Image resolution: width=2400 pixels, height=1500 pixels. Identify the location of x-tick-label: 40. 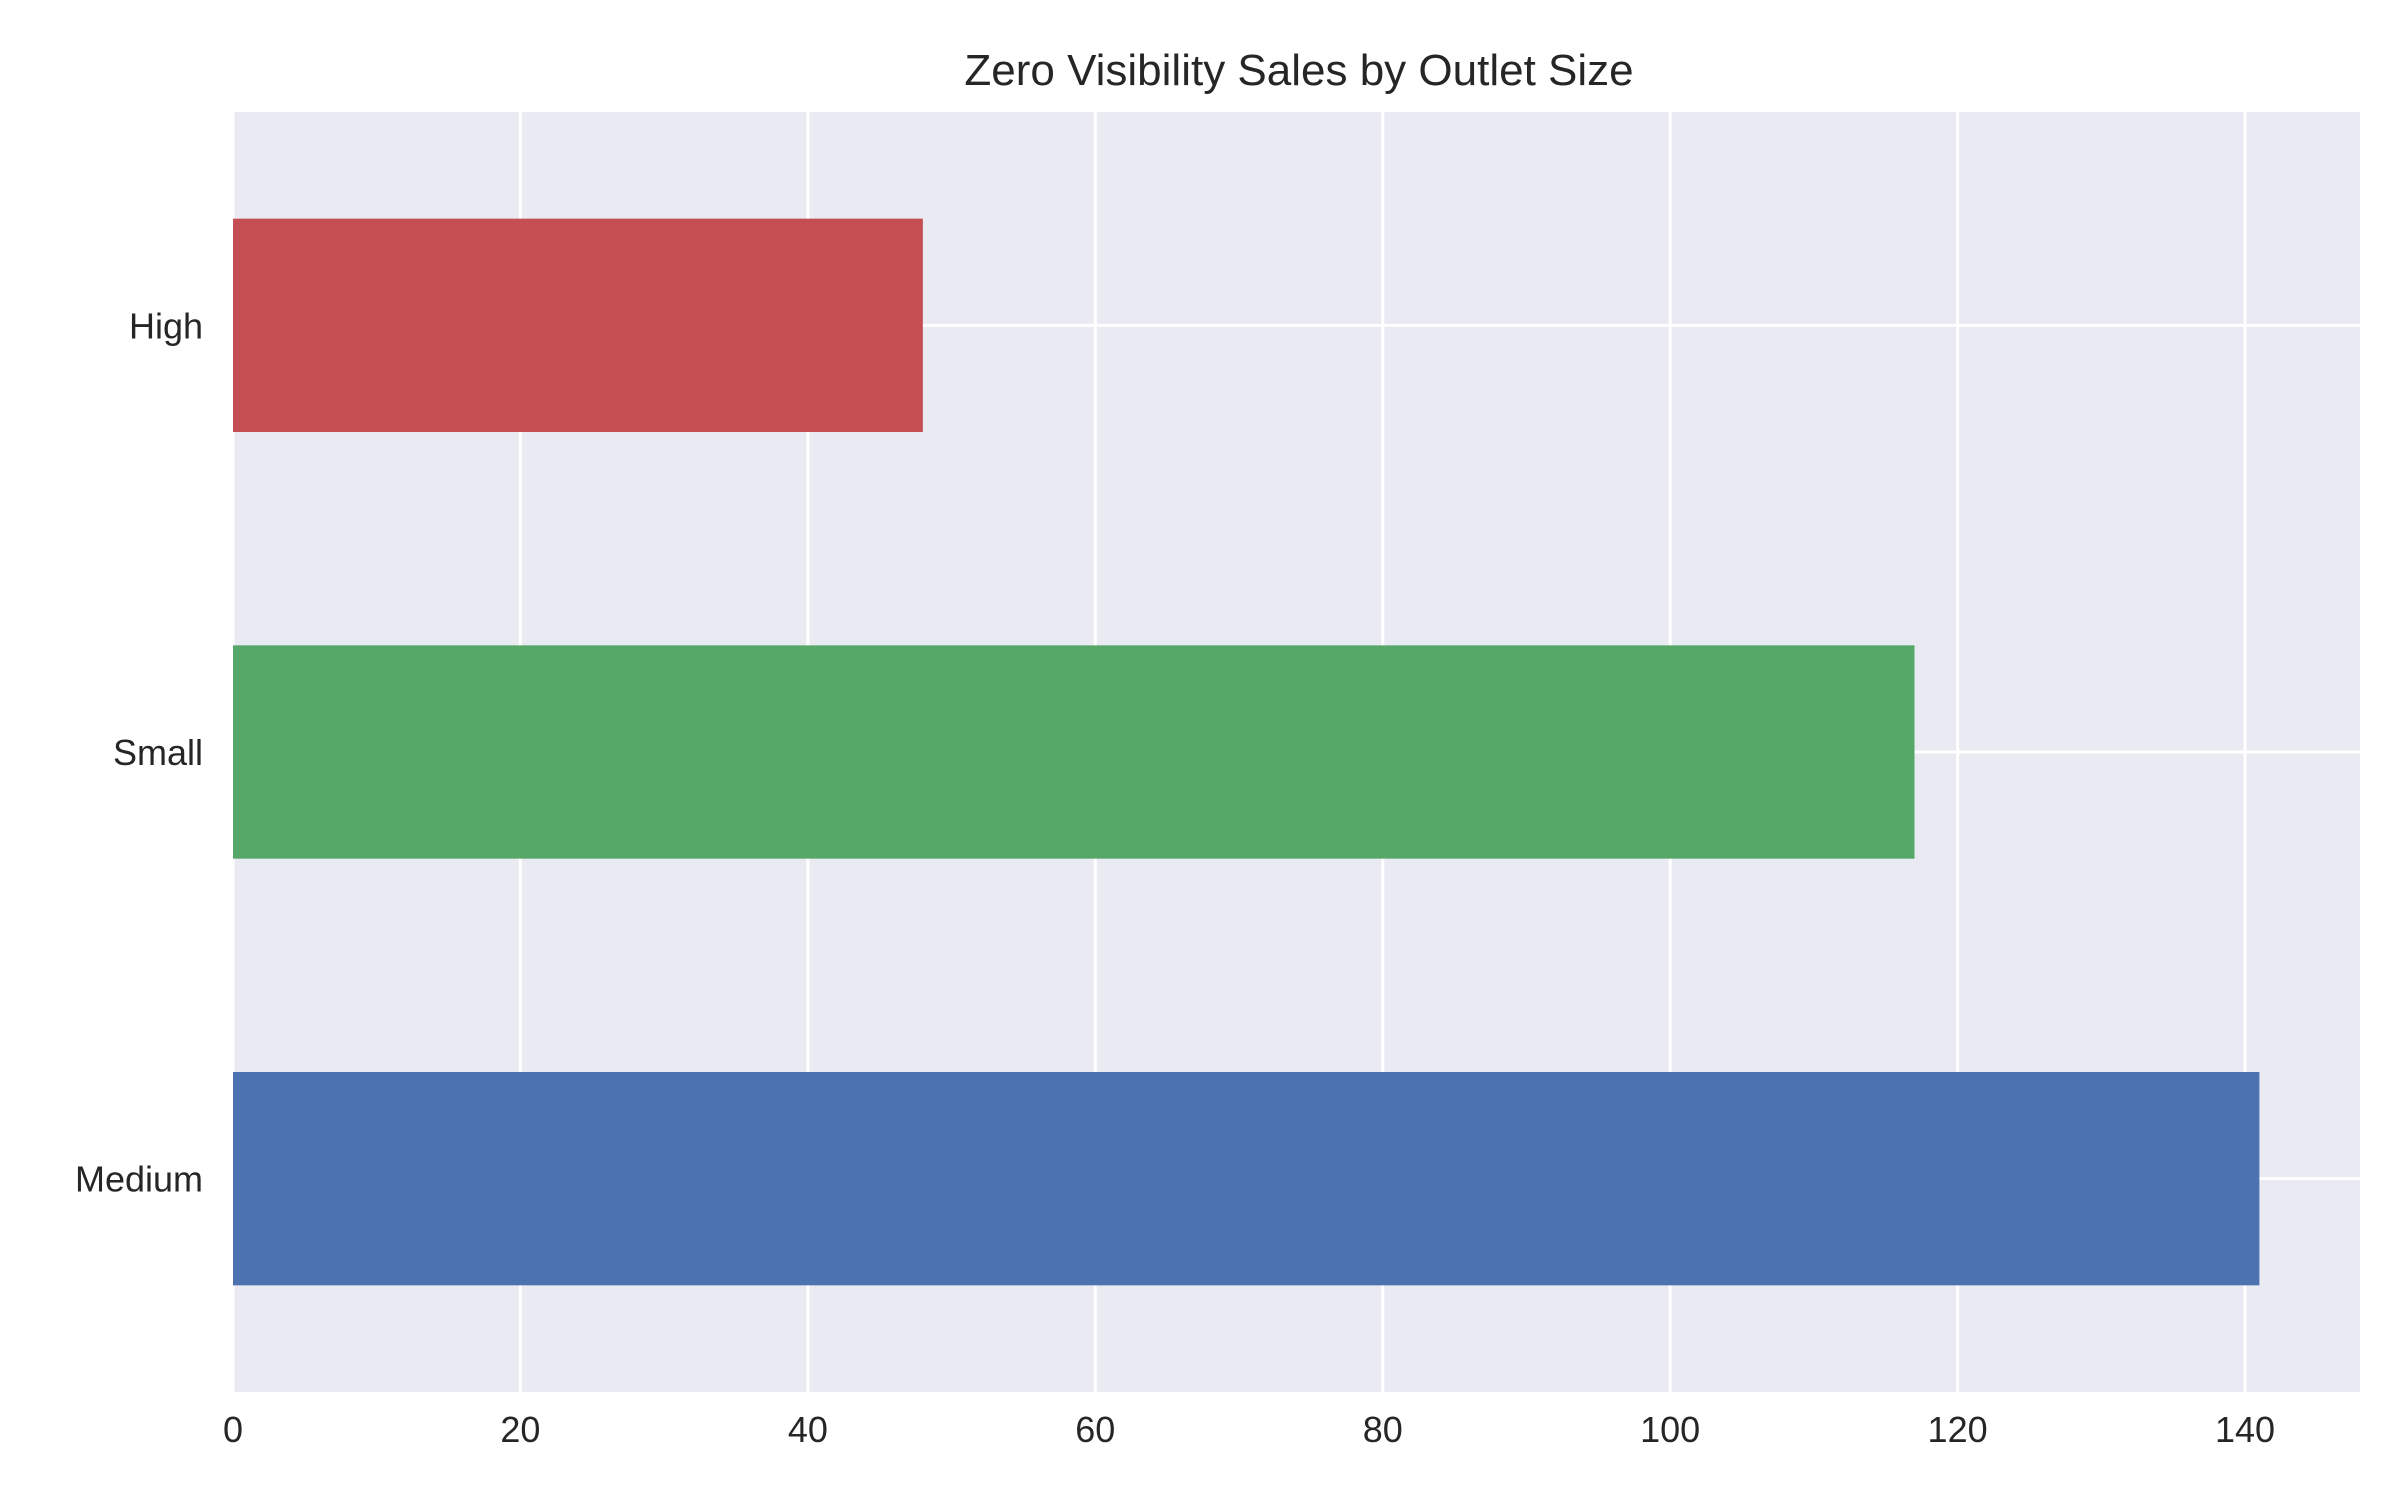
(808, 1429).